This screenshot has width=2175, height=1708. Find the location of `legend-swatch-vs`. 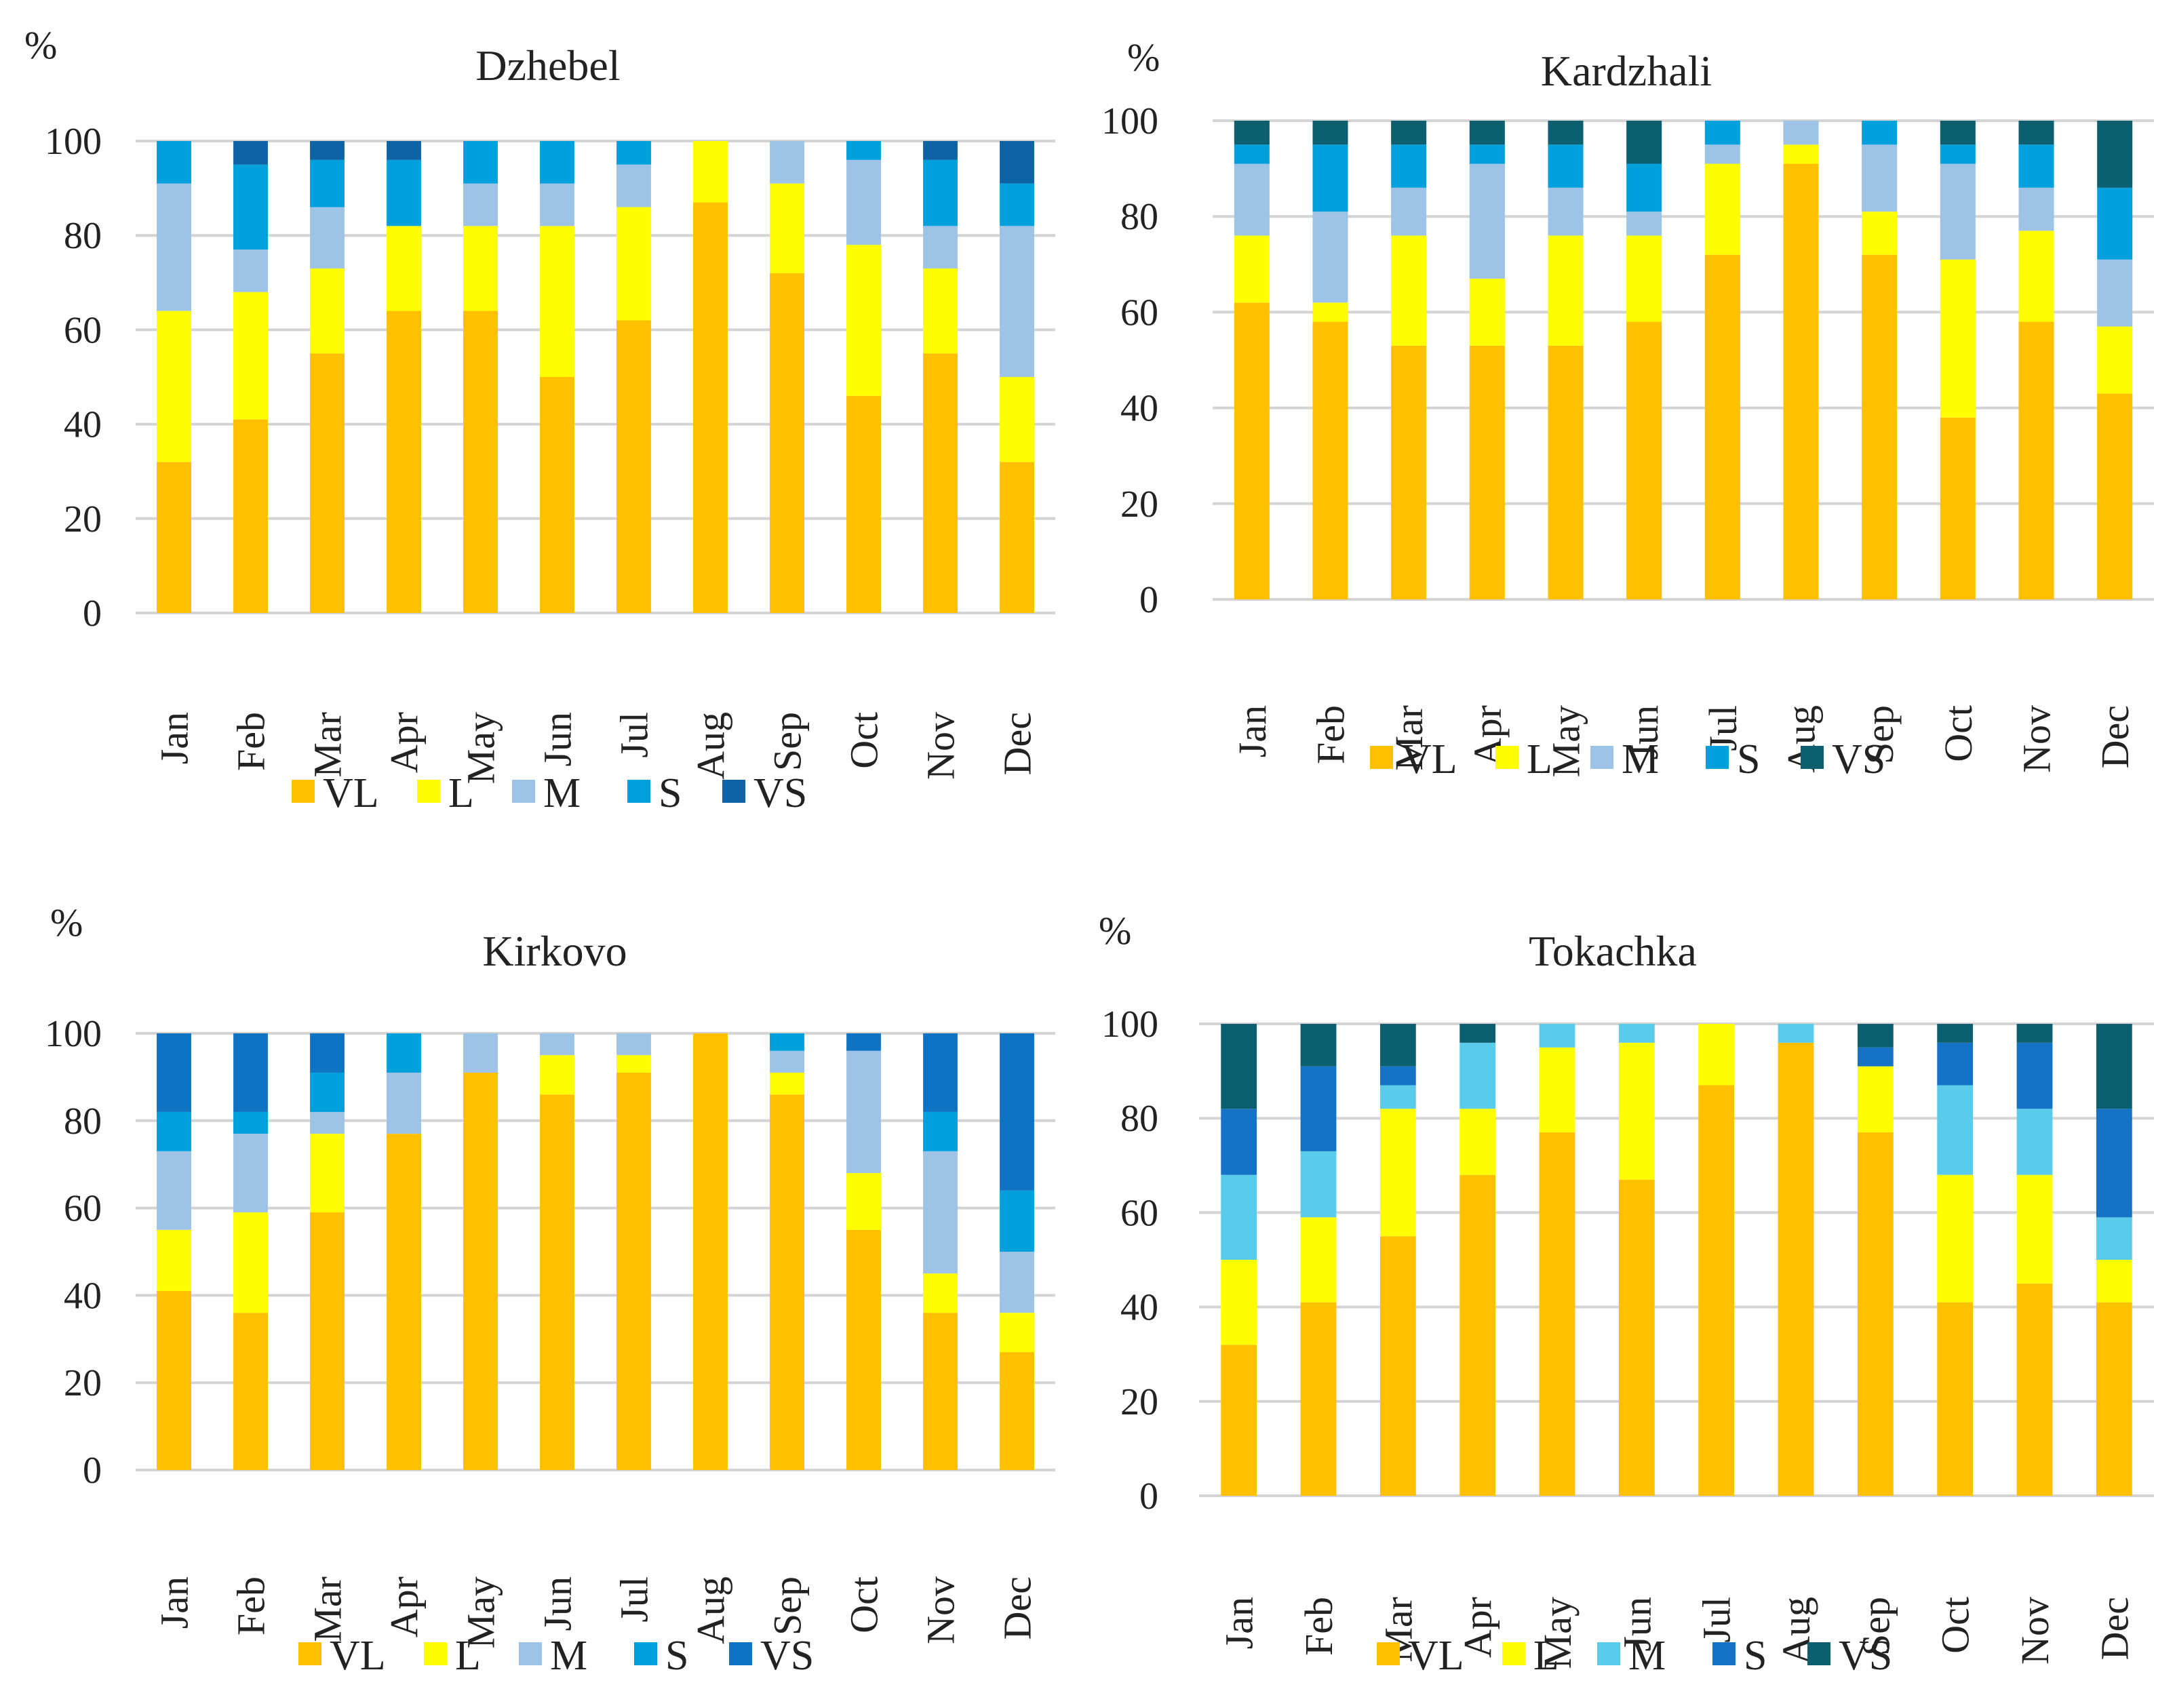

legend-swatch-vs is located at coordinates (1818, 1653).